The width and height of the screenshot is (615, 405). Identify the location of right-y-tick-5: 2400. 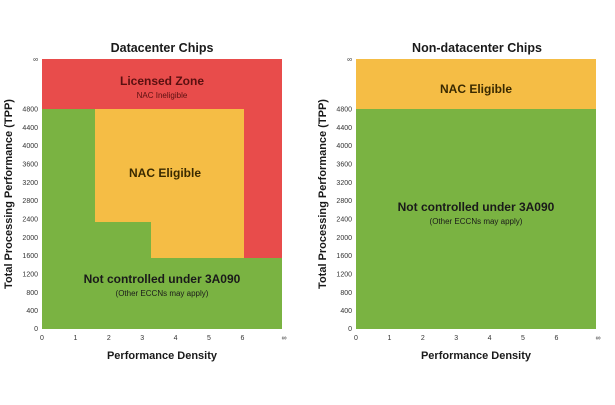
(344, 220).